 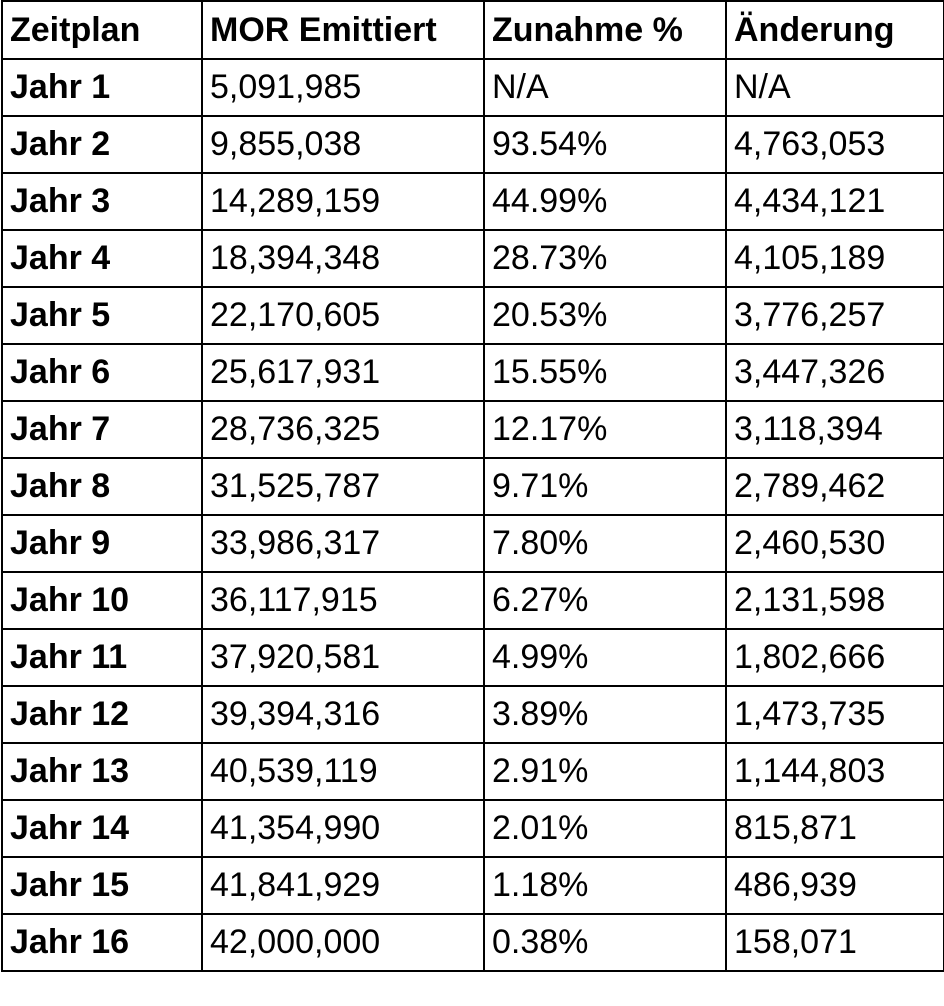 What do you see at coordinates (834, 315) in the screenshot?
I see `aenderung-cell: 3,776,257` at bounding box center [834, 315].